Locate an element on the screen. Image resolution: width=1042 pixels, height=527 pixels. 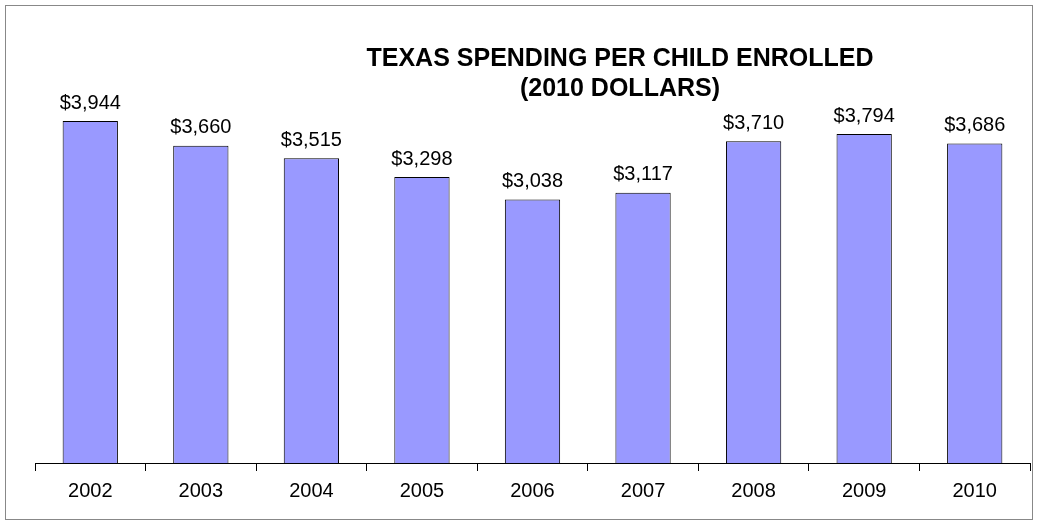
x-tick-label: 2005 is located at coordinates (422, 489).